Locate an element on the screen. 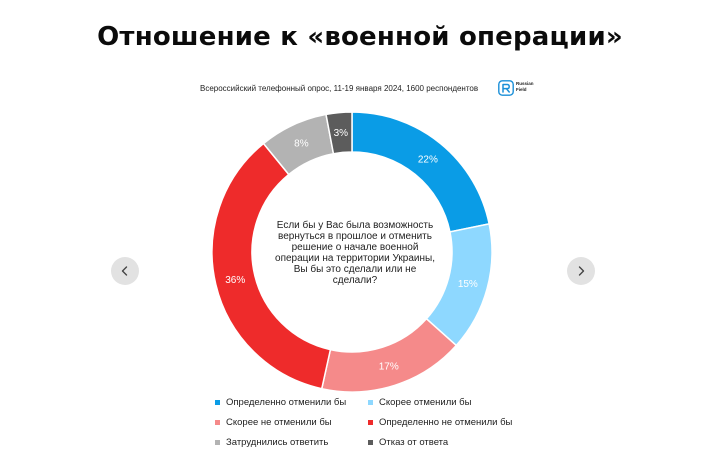  brand-name-line1: Russian is located at coordinates (525, 83).